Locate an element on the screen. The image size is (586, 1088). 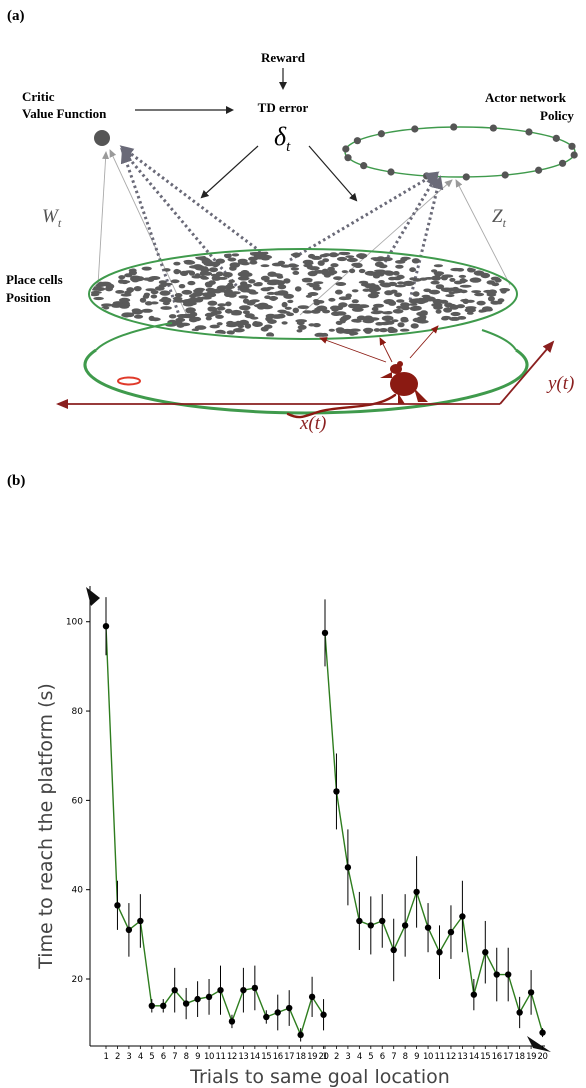
goal-platform is located at coordinates (129, 381).